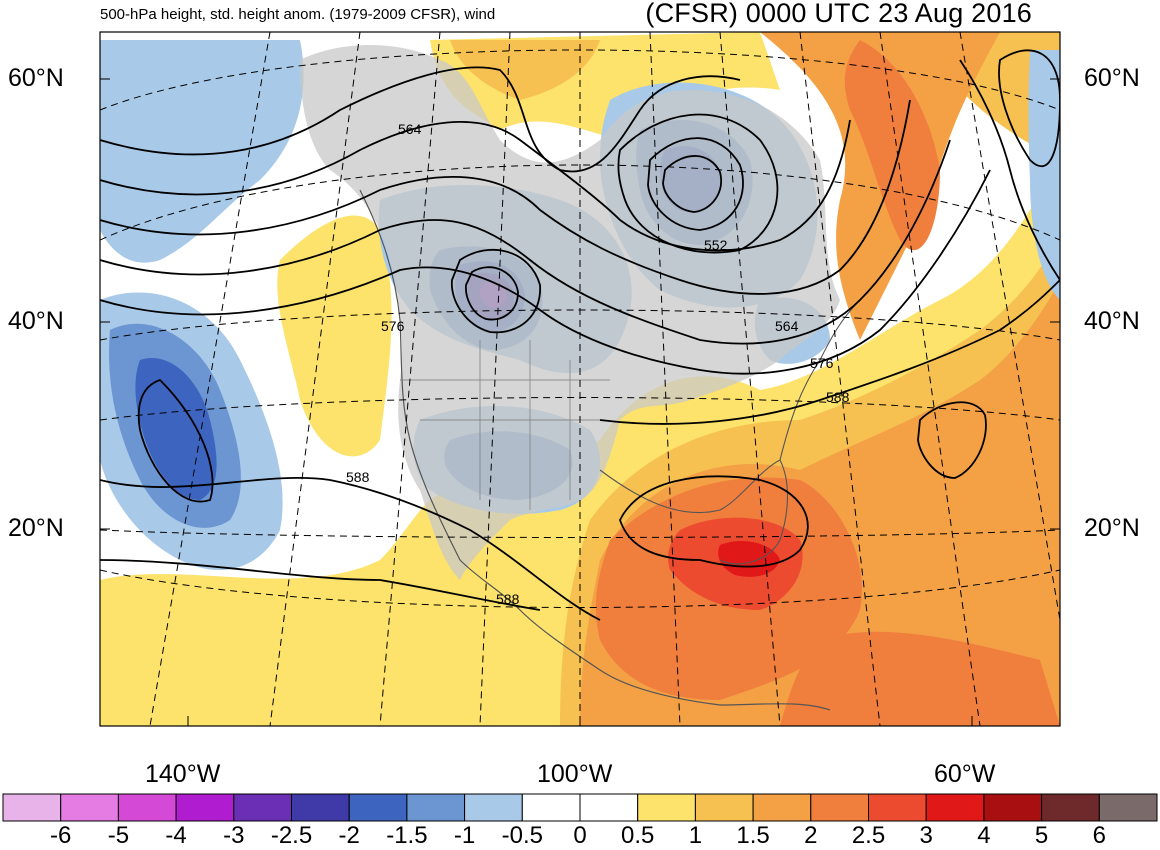  What do you see at coordinates (920, 678) in the screenshot?
I see `anomaly-positive-2-south` at bounding box center [920, 678].